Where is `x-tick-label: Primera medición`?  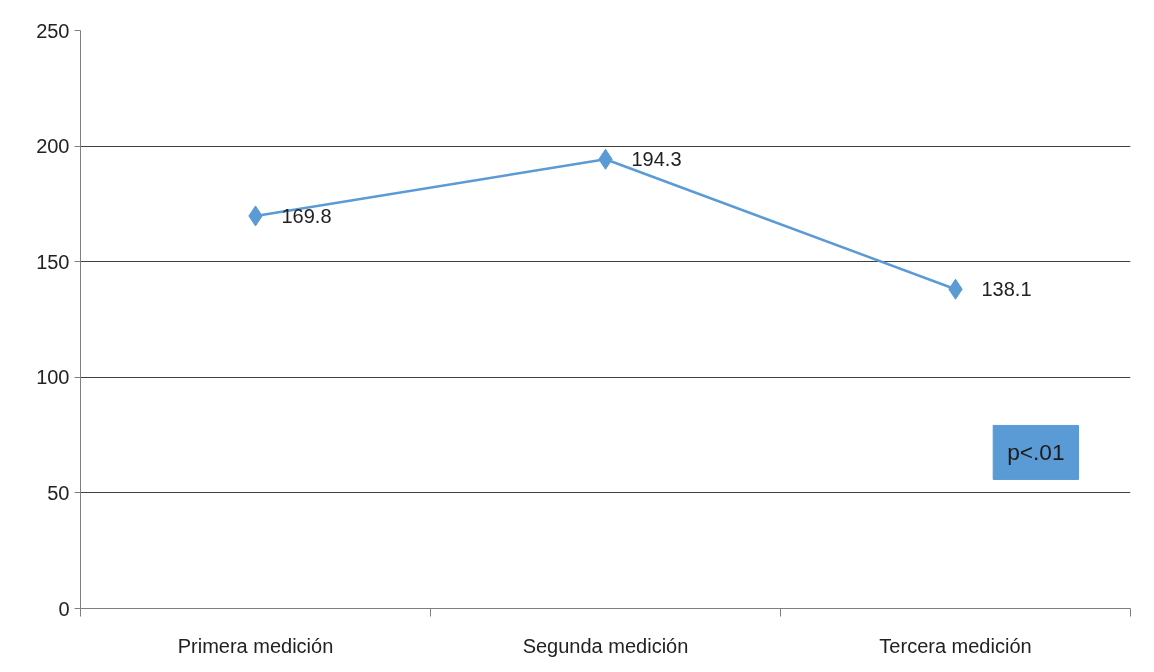
x-tick-label: Primera medición is located at coordinates (255, 645).